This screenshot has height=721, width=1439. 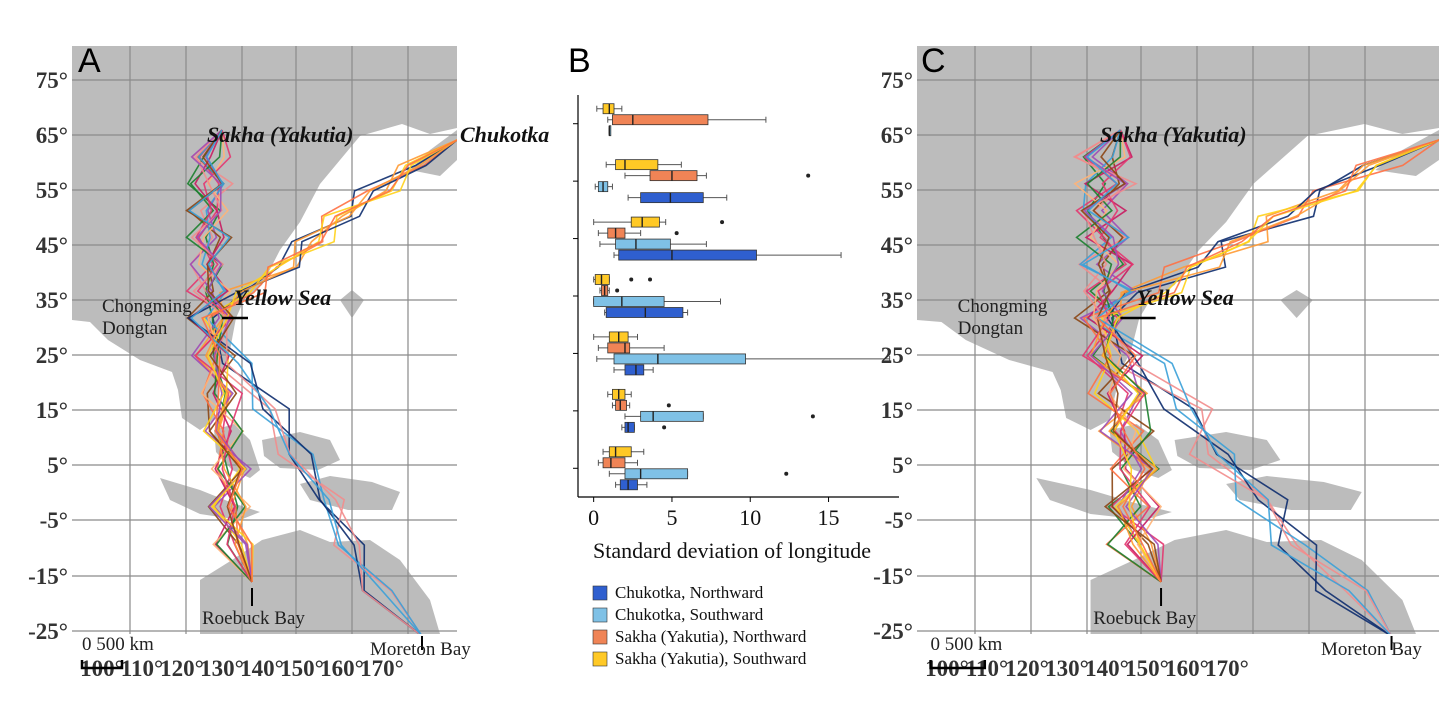 I want to click on region-chukotka: Chukotka, so click(x=504, y=134).